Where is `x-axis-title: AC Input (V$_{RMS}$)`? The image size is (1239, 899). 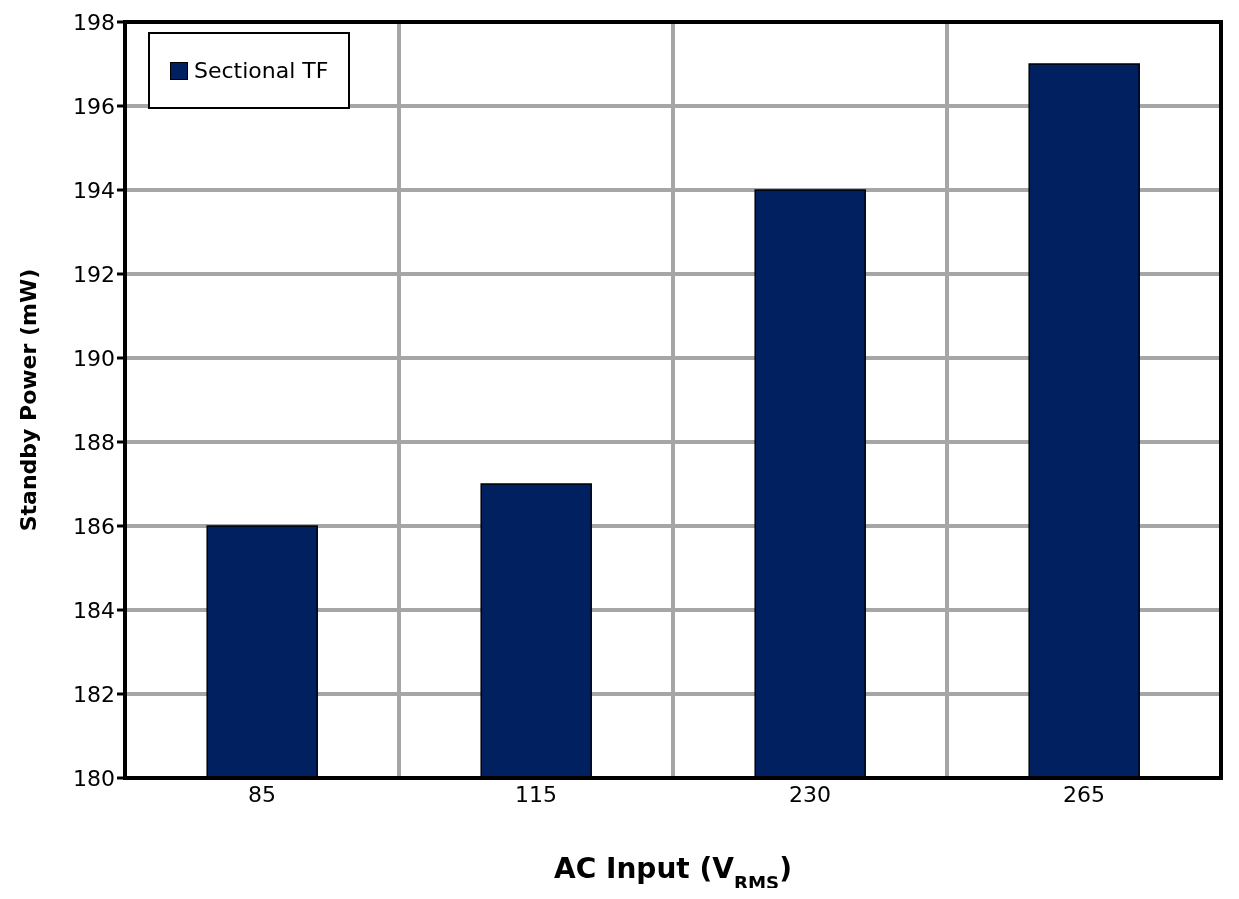
x-axis-title: AC Input (V$_{RMS}$) is located at coordinates (673, 872).